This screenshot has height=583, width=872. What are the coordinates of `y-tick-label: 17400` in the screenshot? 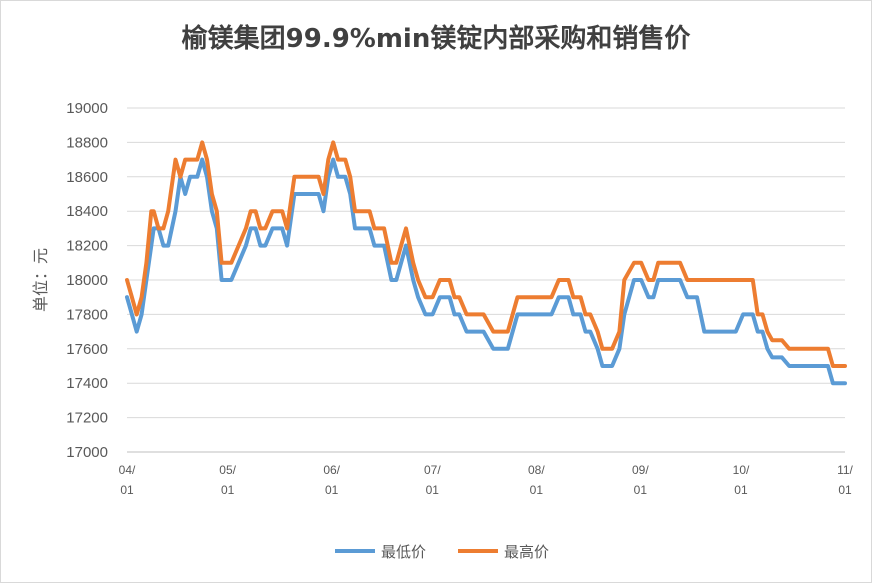 It's located at (87, 383).